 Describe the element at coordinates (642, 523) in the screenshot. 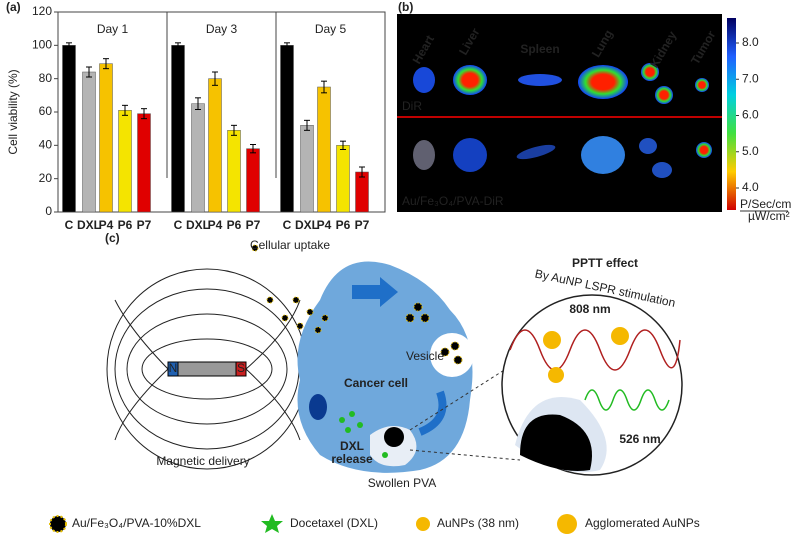

I see `legend-label: Agglomerated AuNPs` at that location.